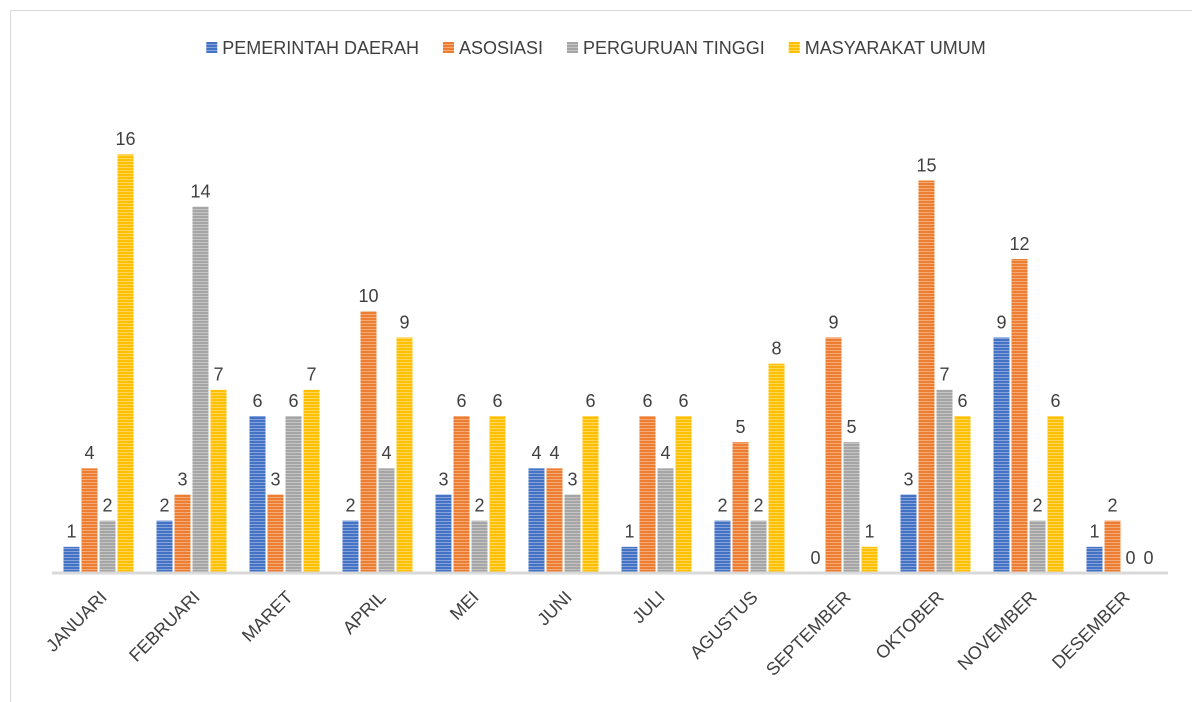  I want to click on x-tick-label: MARET, so click(267, 616).